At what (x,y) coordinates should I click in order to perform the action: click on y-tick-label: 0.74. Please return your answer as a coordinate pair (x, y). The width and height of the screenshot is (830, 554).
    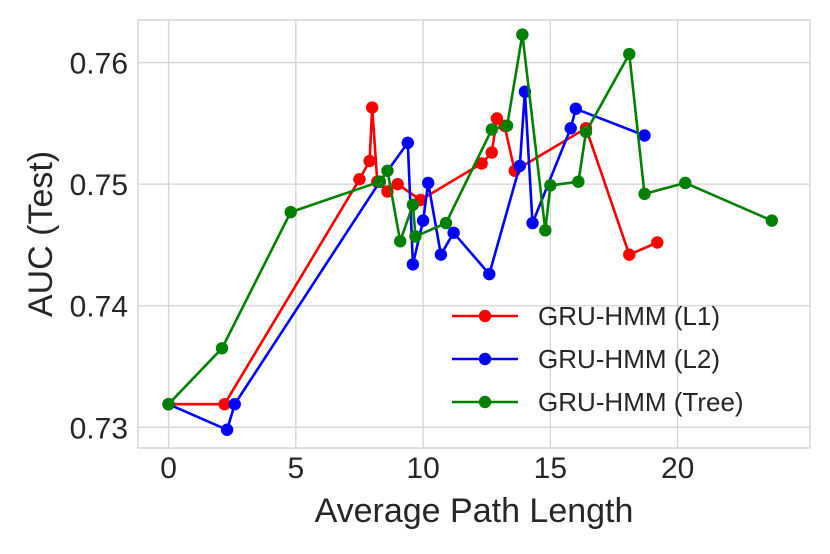
    Looking at the image, I should click on (99, 307).